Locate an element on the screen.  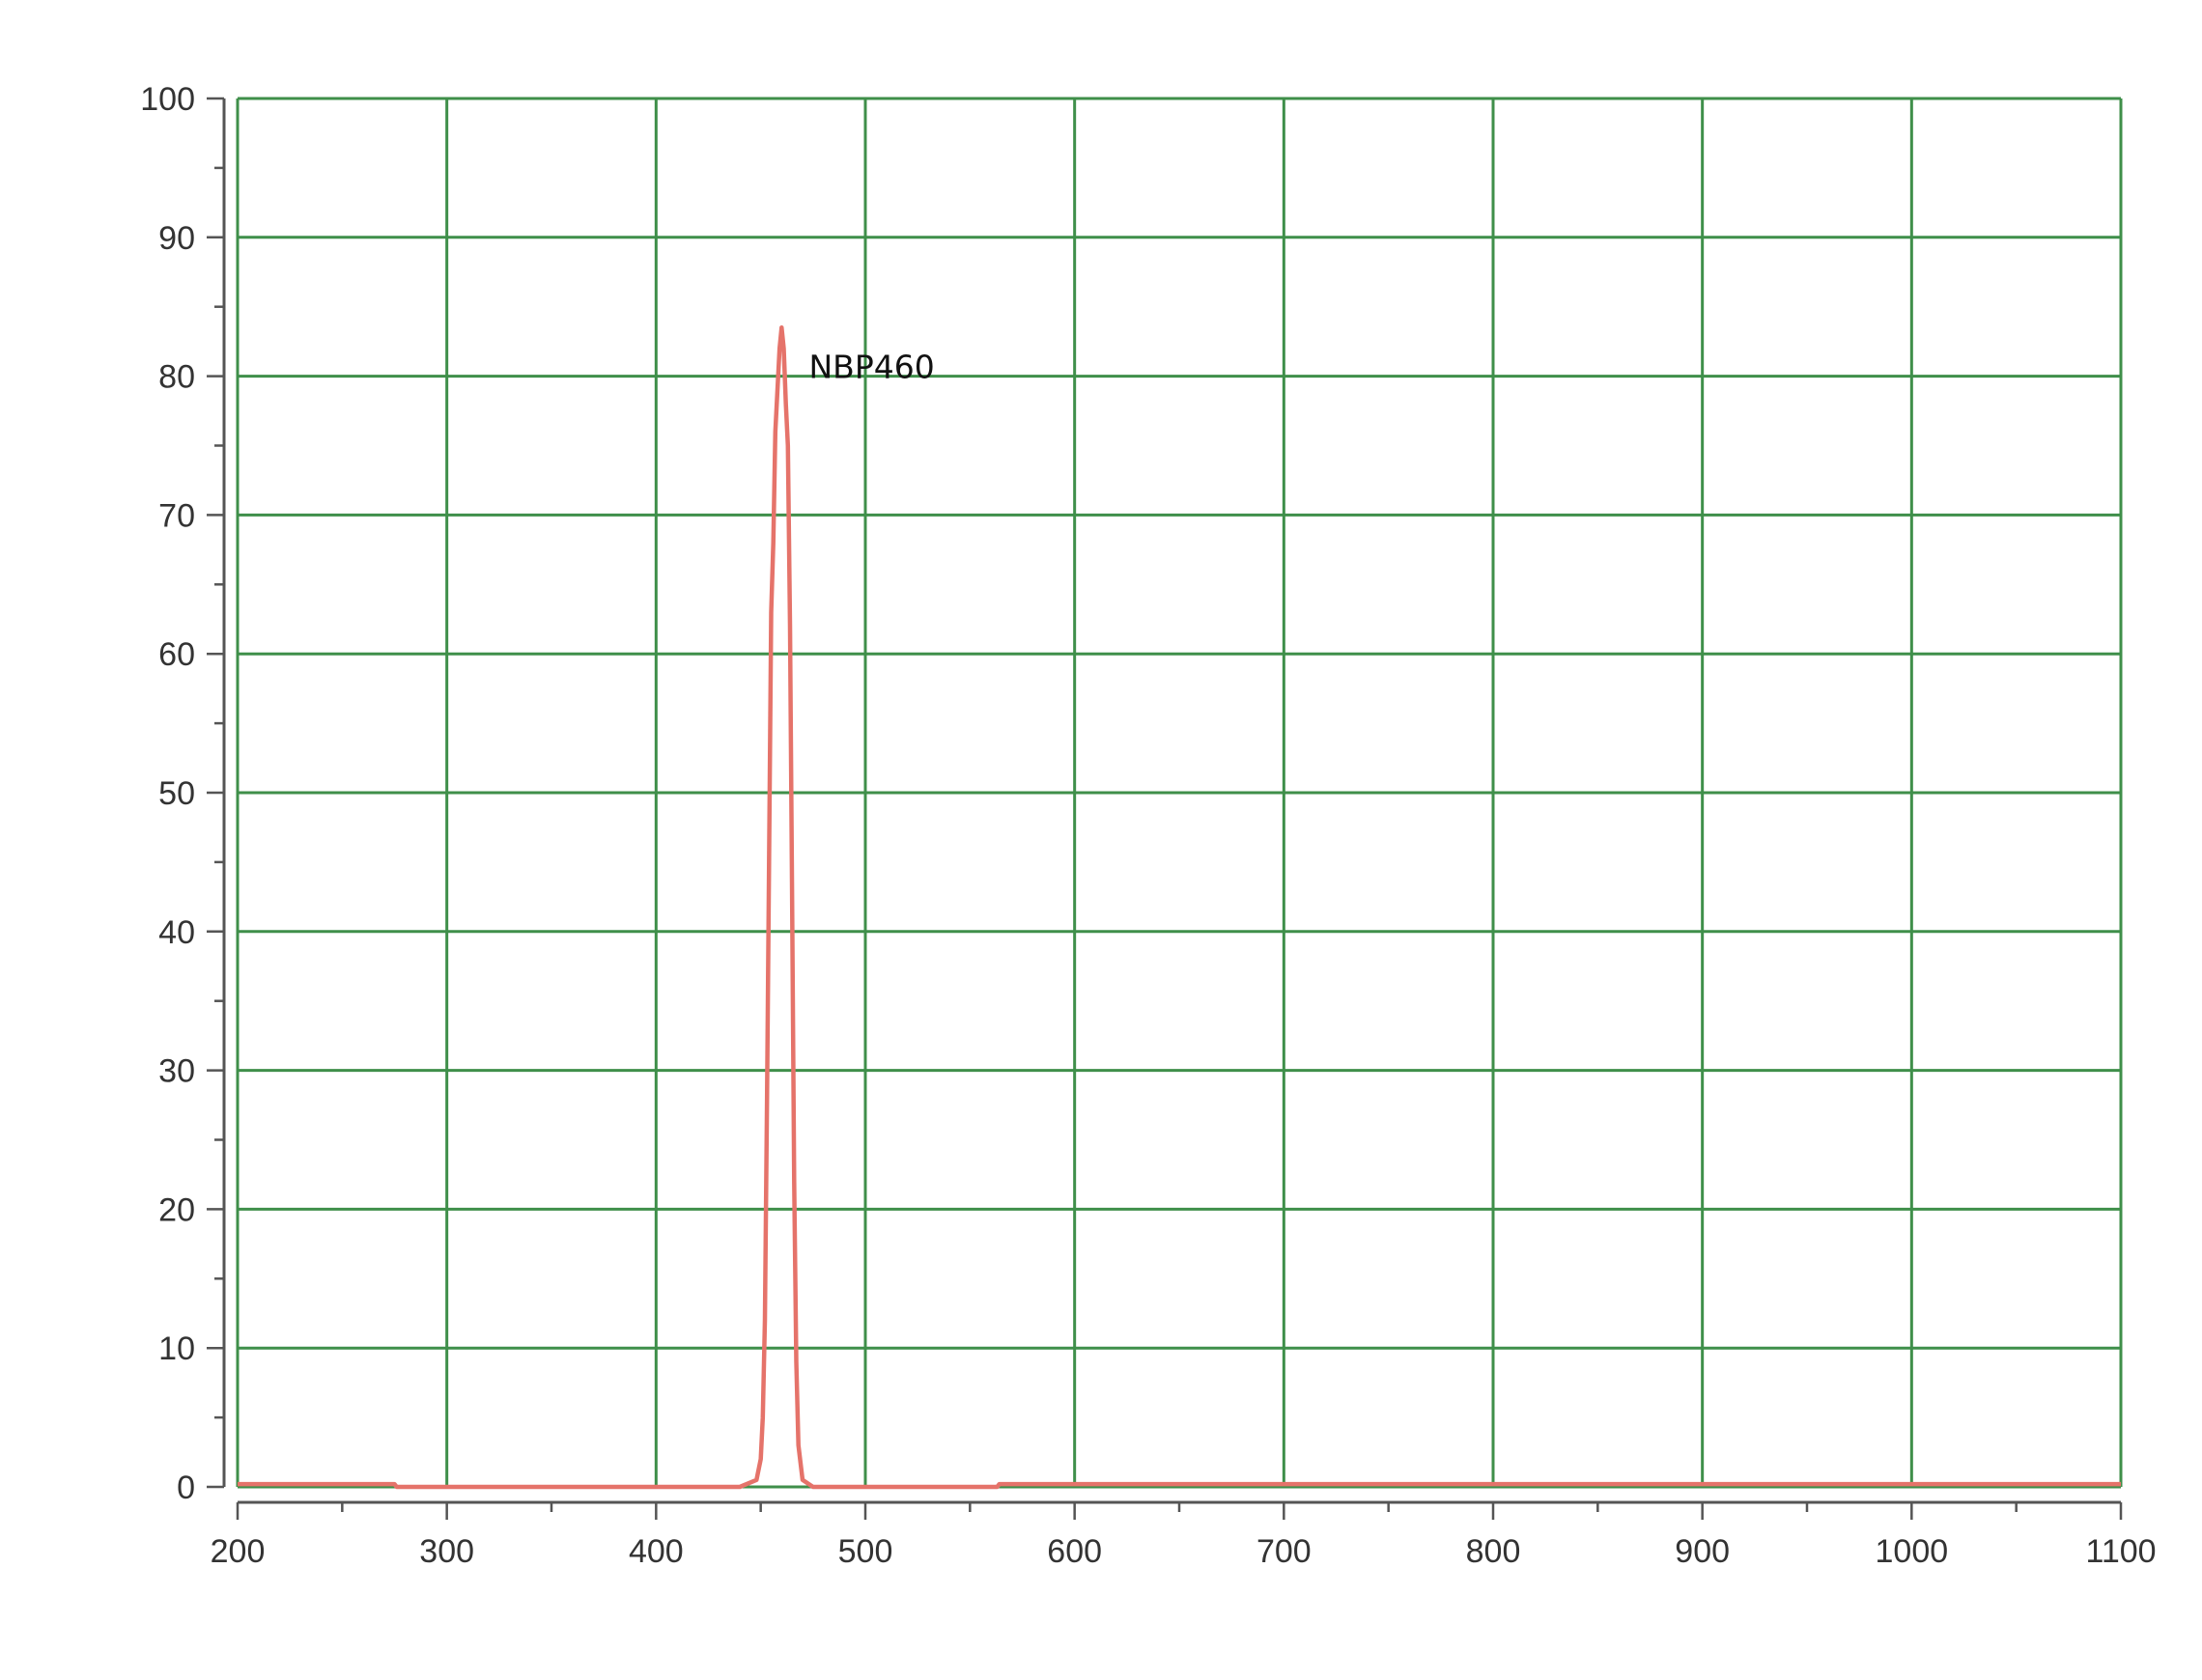
annotation-label-0: NBP460 is located at coordinates (872, 368).